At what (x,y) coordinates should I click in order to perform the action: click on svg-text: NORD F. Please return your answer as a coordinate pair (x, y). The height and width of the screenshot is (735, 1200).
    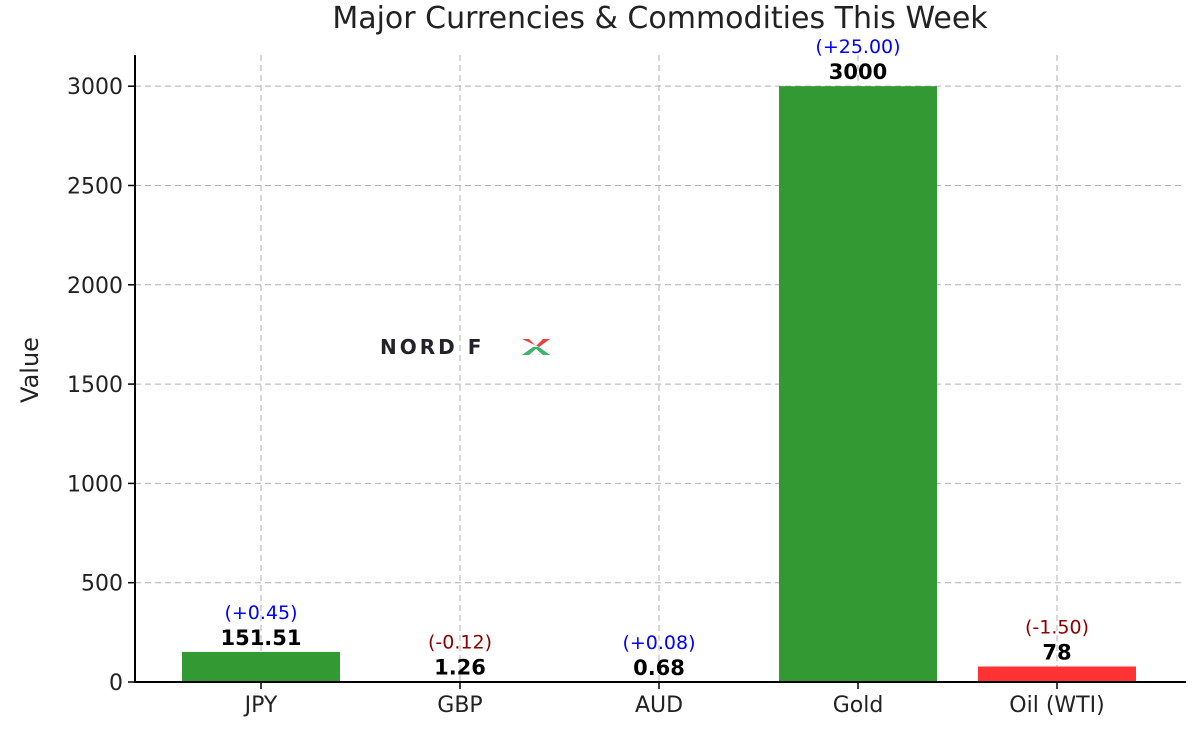
    Looking at the image, I should click on (432, 347).